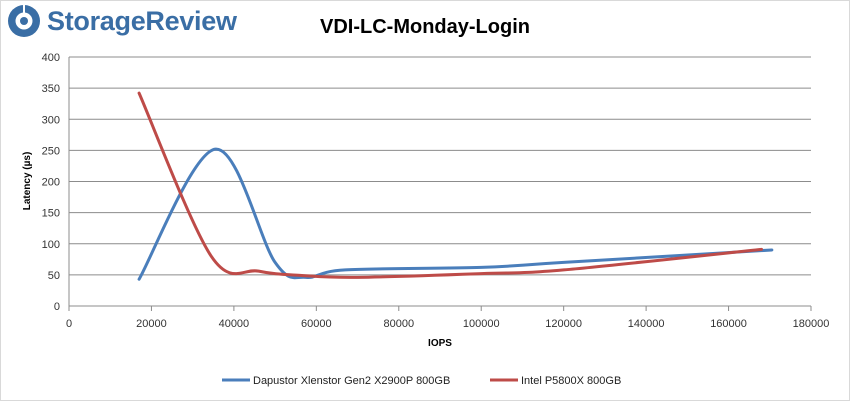 The image size is (850, 401). Describe the element at coordinates (51, 151) in the screenshot. I see `y-tick-label: 250` at that location.